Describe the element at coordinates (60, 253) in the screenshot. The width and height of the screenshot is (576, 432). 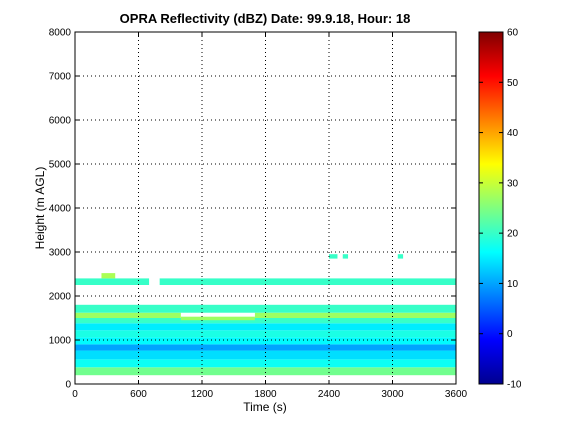
I see `y-tick-label: 3000` at that location.